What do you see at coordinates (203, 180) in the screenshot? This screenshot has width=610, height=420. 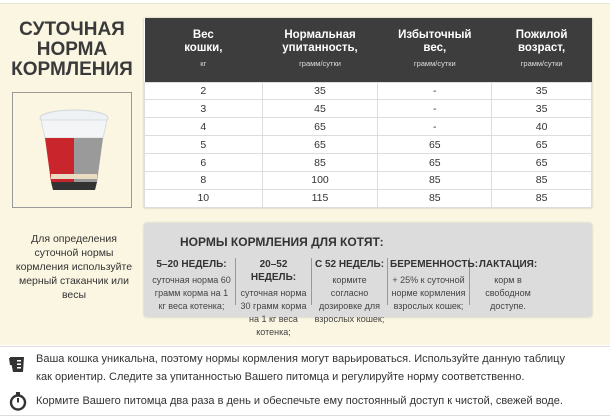 I see `table-cell: 8` at bounding box center [203, 180].